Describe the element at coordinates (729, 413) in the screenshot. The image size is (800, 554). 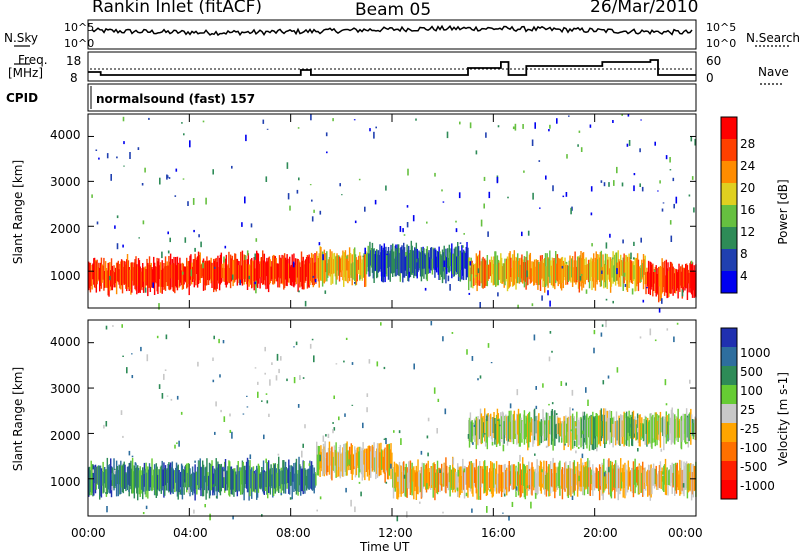
I see `velocity-colorbar-cell` at that location.